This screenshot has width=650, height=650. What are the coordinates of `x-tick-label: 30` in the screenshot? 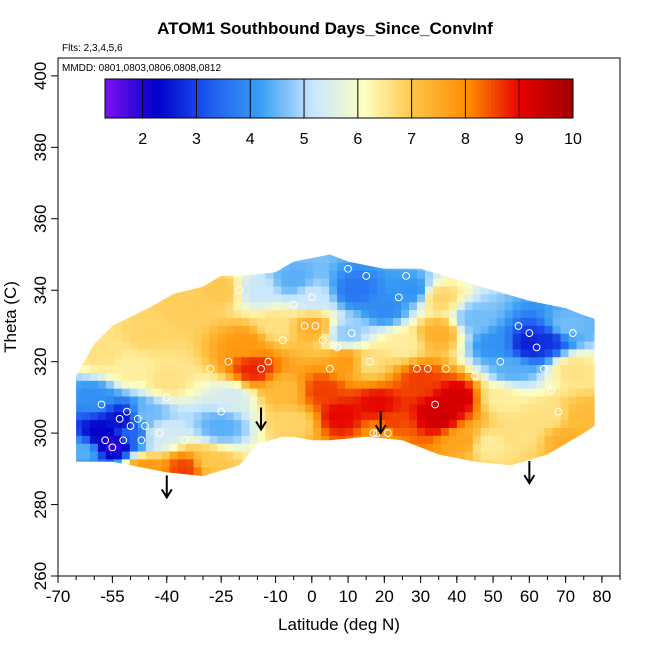 It's located at (420, 596).